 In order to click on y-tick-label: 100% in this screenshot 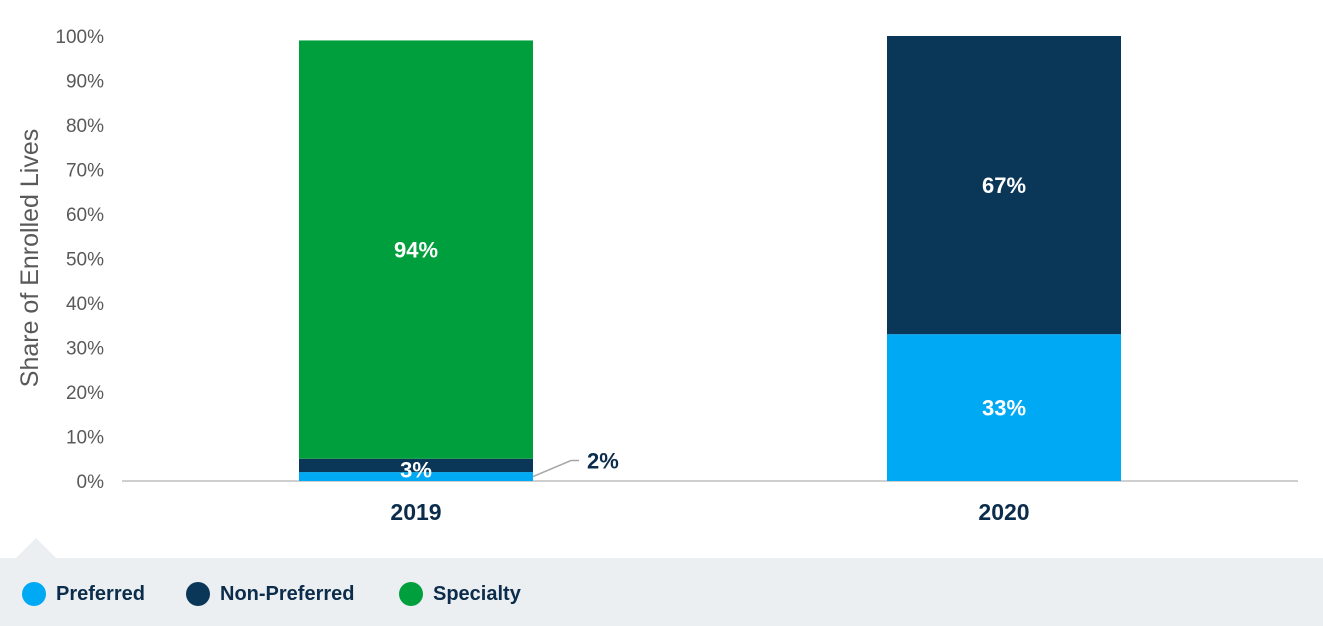, I will do `click(79, 37)`.